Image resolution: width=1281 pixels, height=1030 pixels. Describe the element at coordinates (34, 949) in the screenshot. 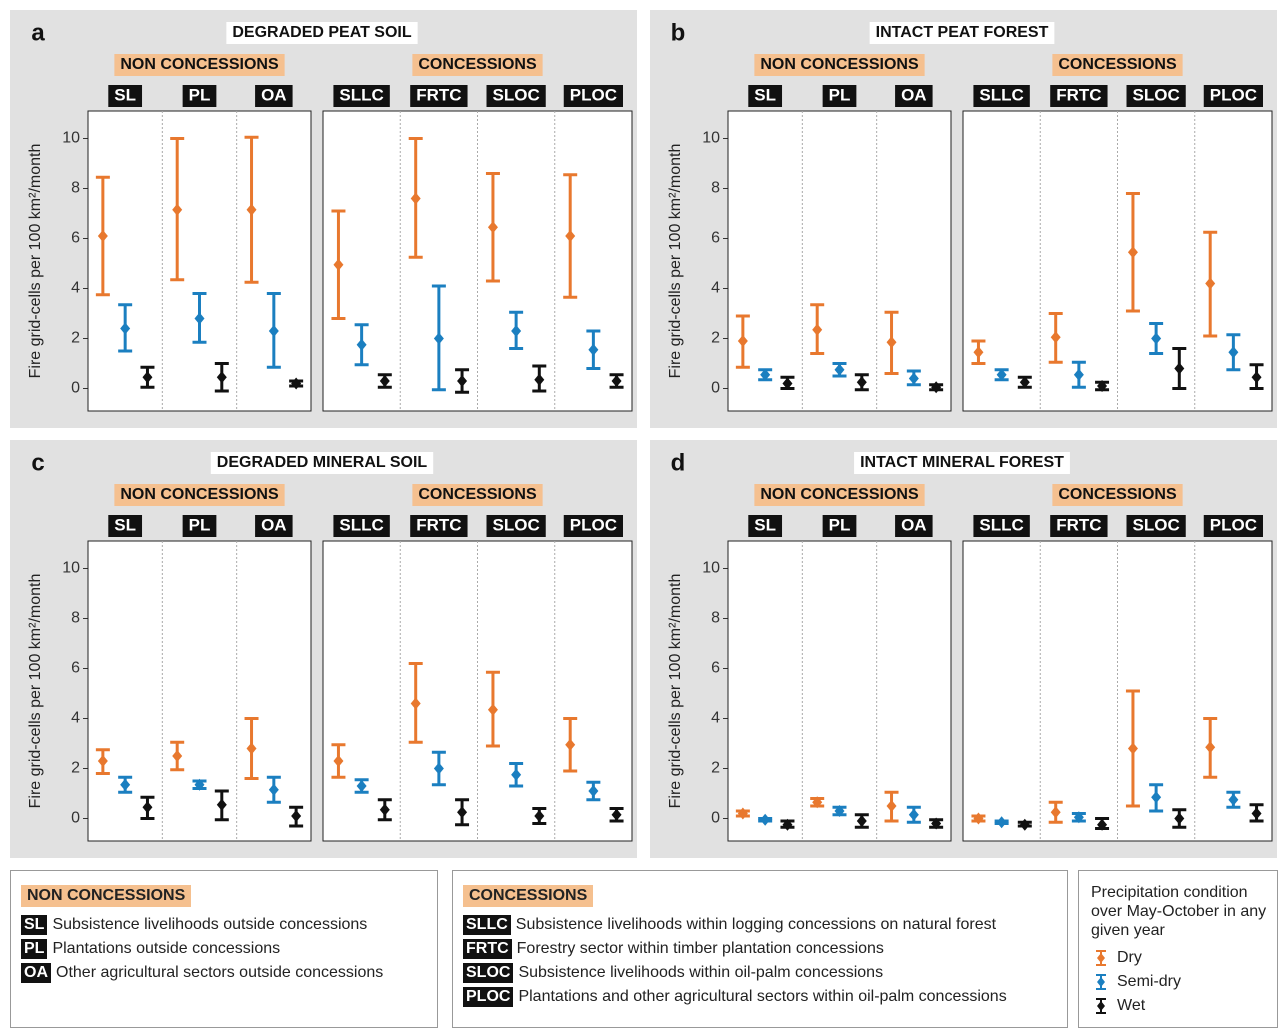

I see `legend-code: PL` at that location.